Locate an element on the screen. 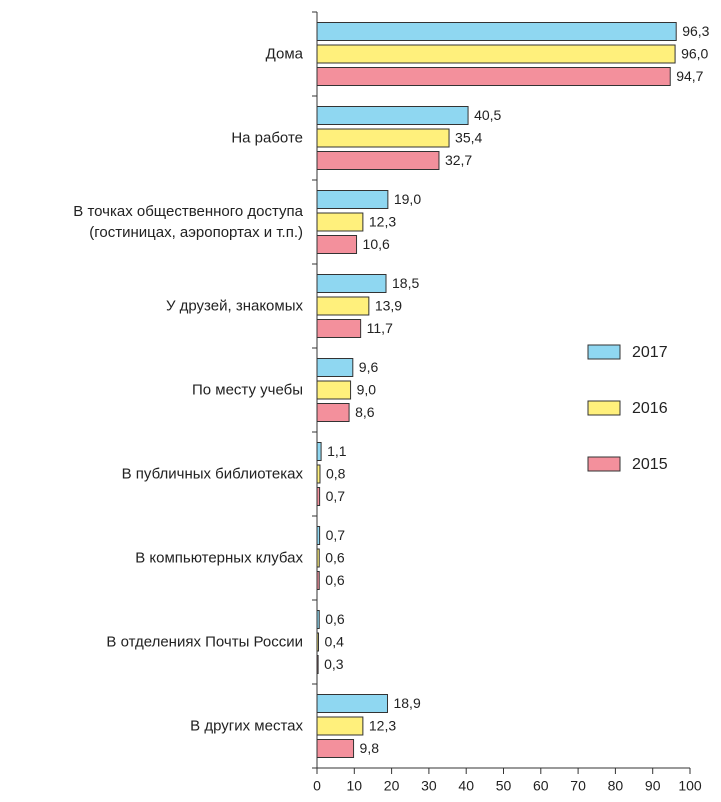  x-tick-label: 40 is located at coordinates (466, 786).